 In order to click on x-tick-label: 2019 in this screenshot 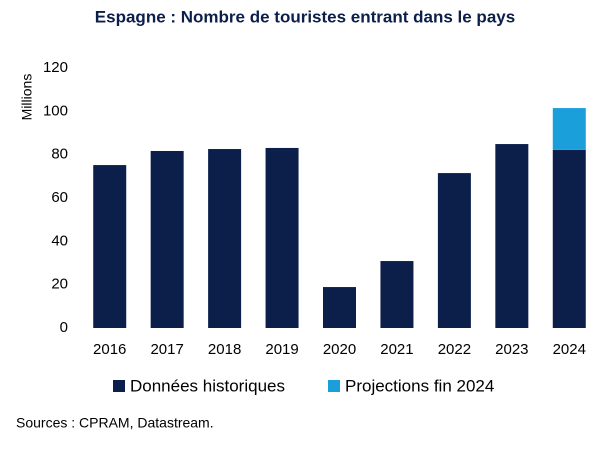, I will do `click(281, 349)`.